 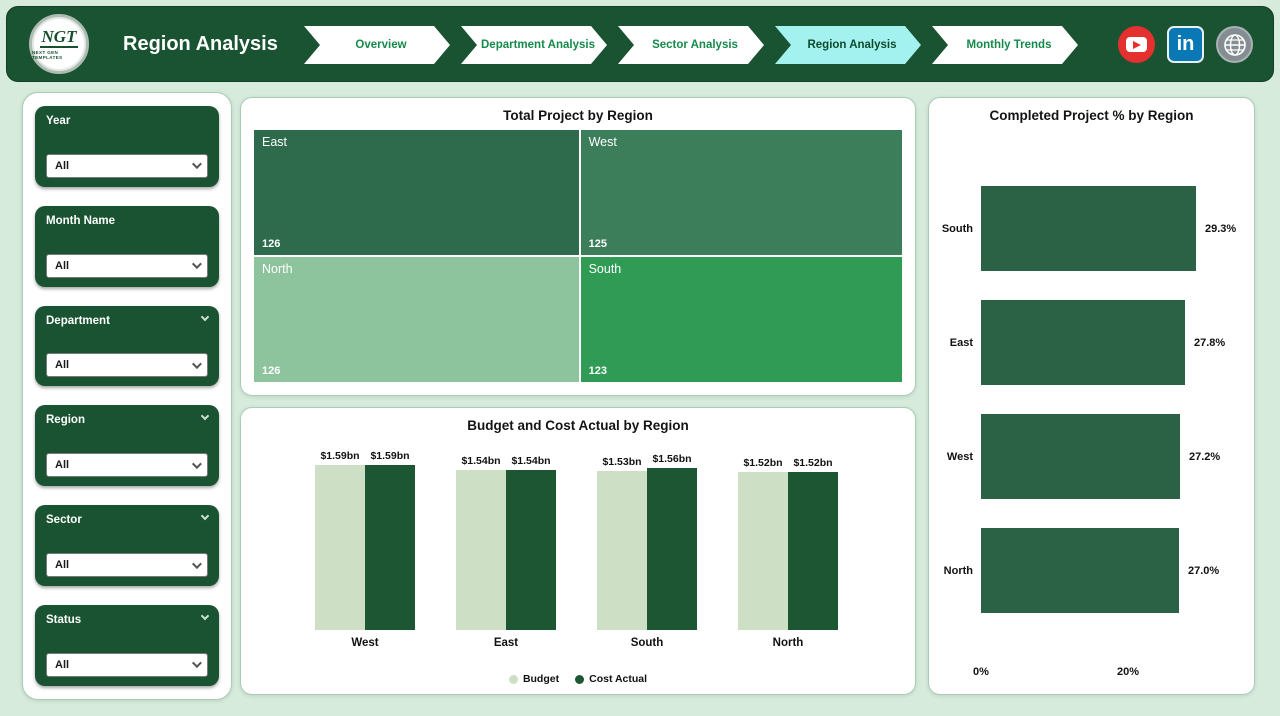 I want to click on bar-group-west: $1.59bn $1.59bn West, so click(x=365, y=551).